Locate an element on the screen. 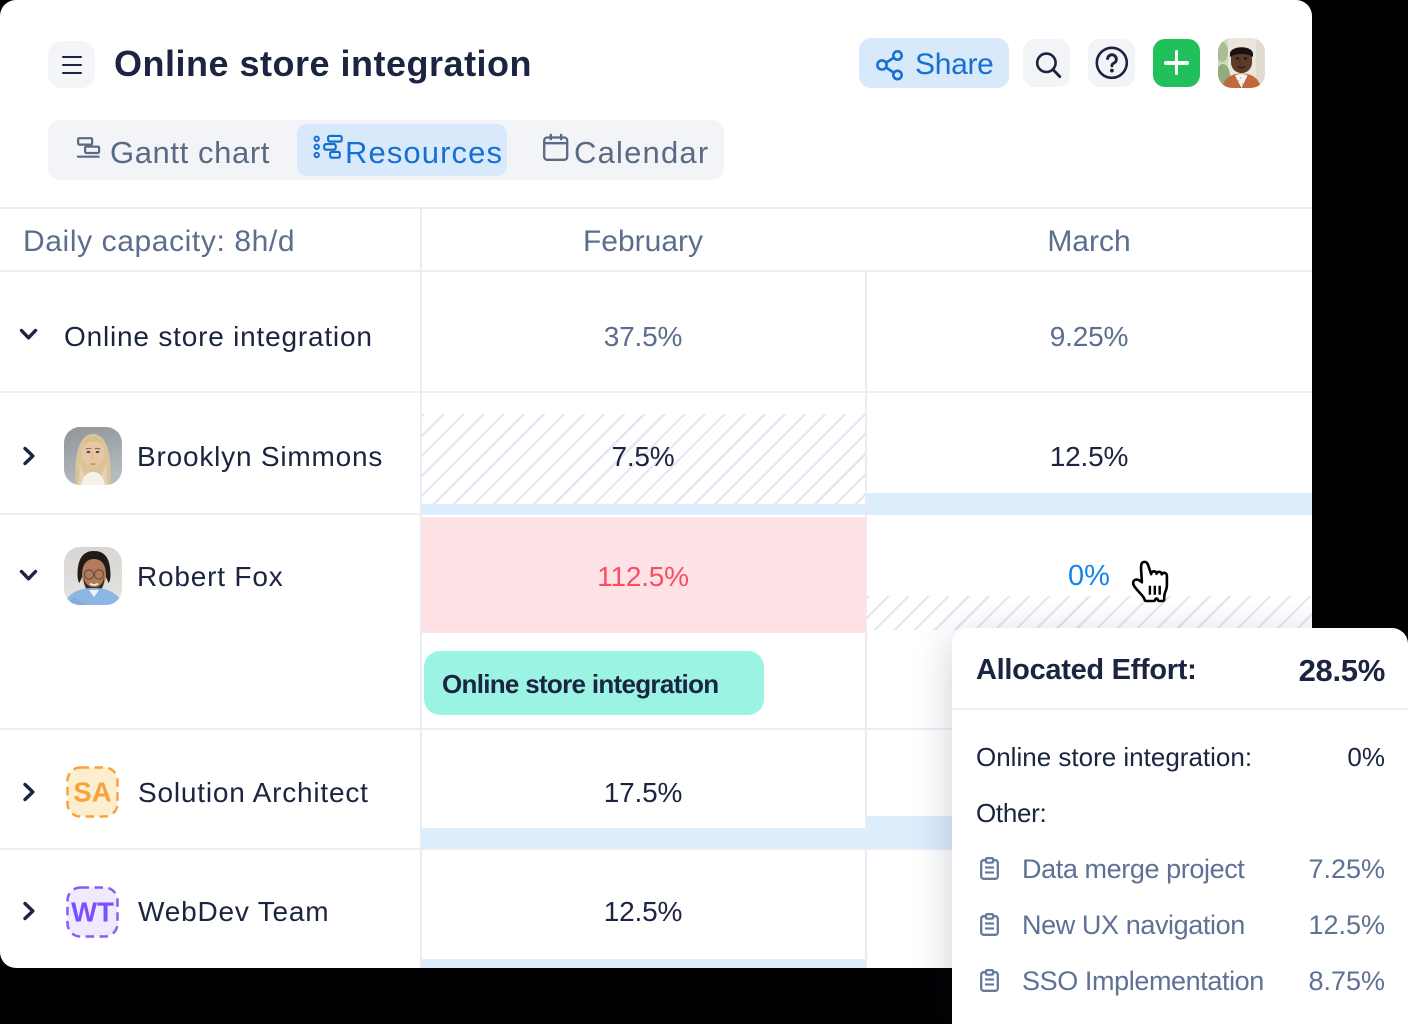 This screenshot has height=1024, width=1408. svg-text: WT is located at coordinates (92, 912).